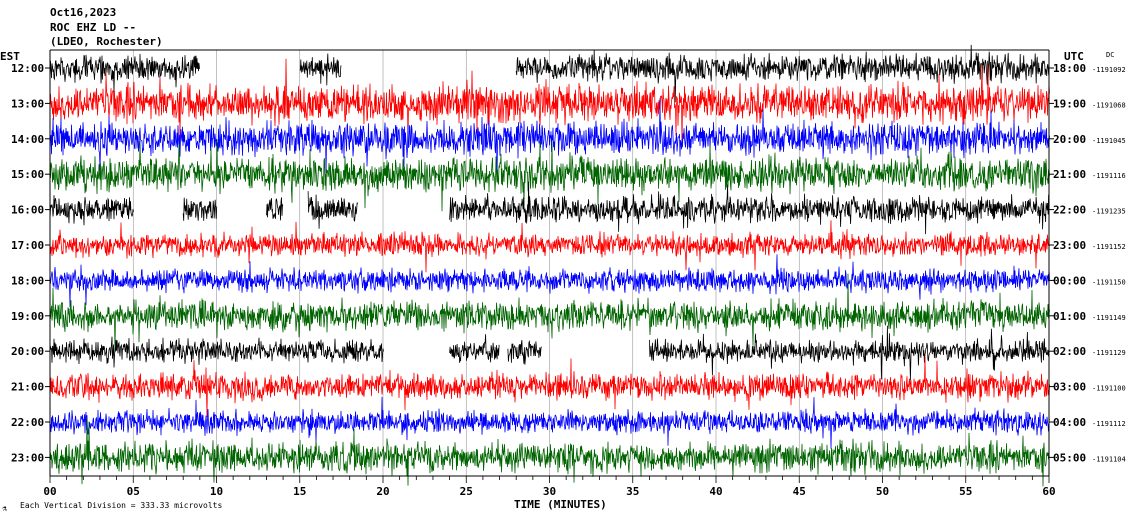 The width and height of the screenshot is (1130, 519). I want to click on utc-hour-label: 21:00, so click(1069, 174).